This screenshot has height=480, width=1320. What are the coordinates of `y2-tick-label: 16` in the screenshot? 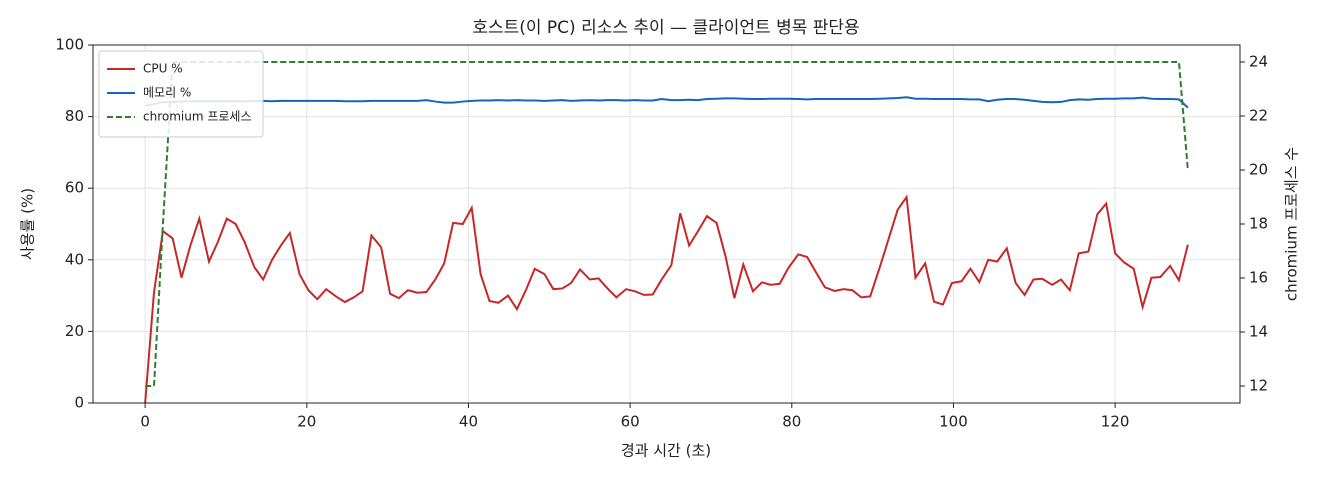 It's located at (1258, 277).